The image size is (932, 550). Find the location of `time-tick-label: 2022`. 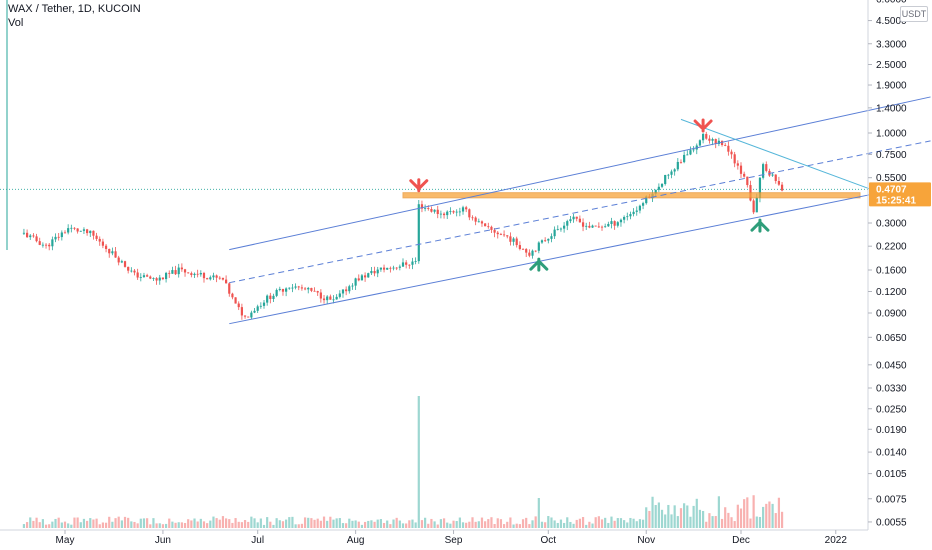

time-tick-label: 2022 is located at coordinates (836, 540).